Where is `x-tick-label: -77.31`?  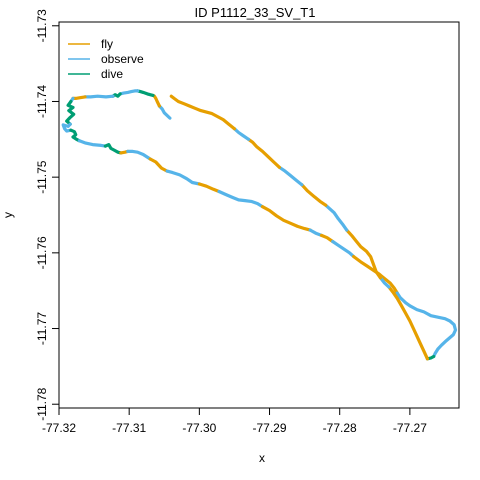 x-tick-label: -77.31 is located at coordinates (129, 428).